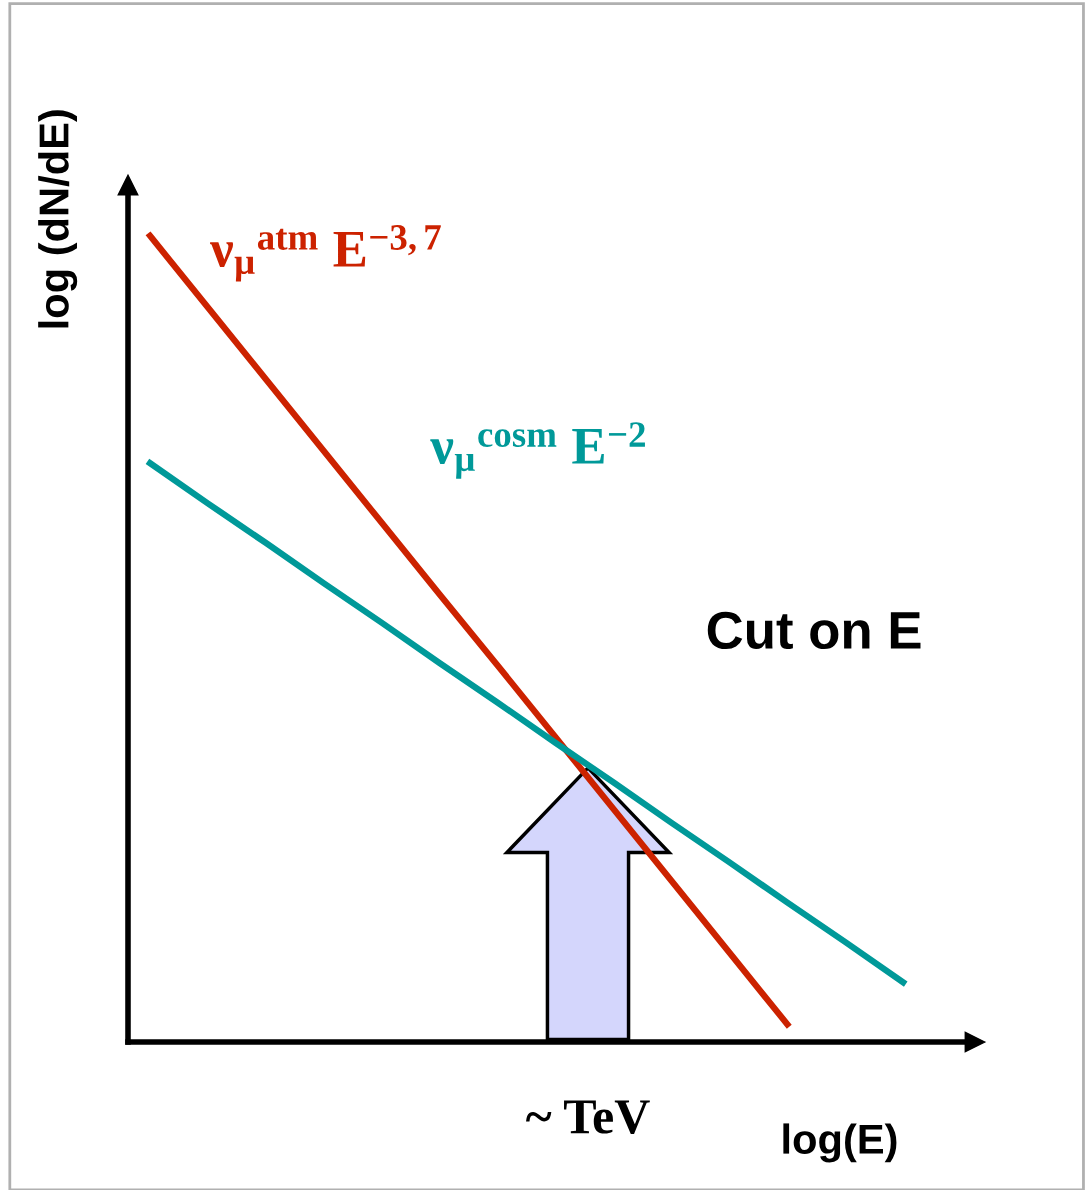  What do you see at coordinates (537, 450) in the screenshot?
I see `text: ν$_{μ}$$^{cosm}$ E$^{−2}$` at bounding box center [537, 450].